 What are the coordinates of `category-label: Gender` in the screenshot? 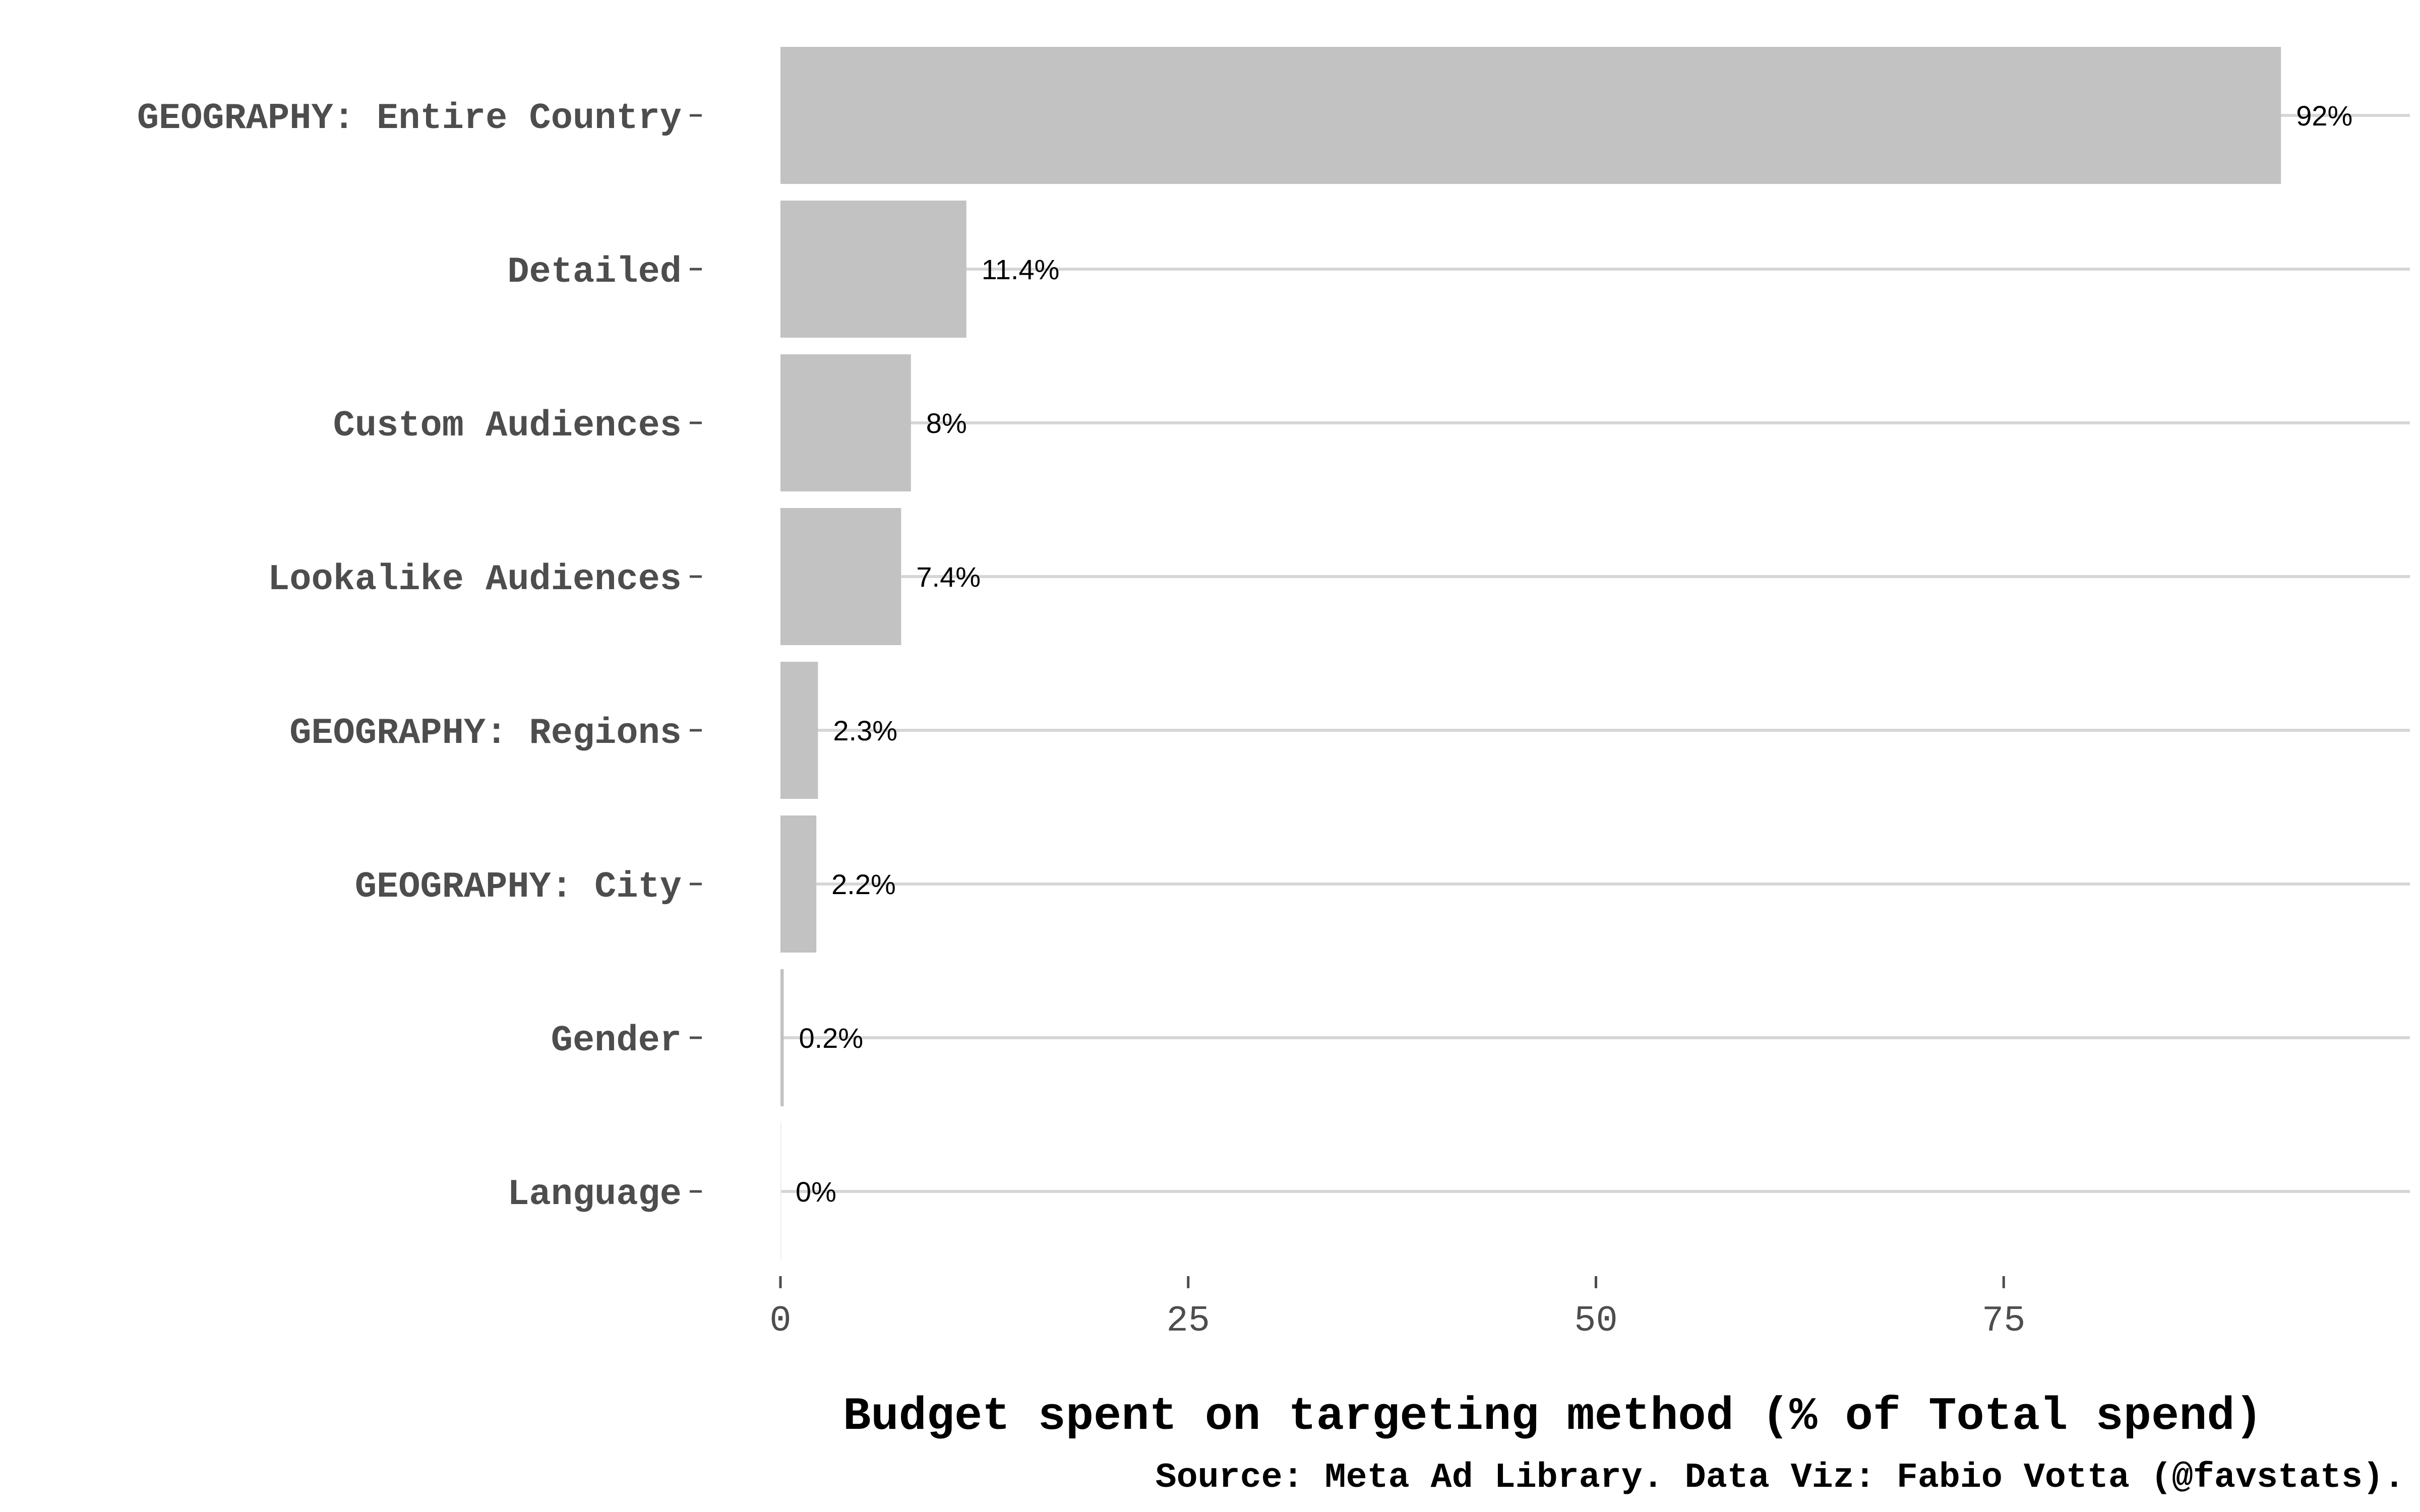 It's located at (616, 1041).